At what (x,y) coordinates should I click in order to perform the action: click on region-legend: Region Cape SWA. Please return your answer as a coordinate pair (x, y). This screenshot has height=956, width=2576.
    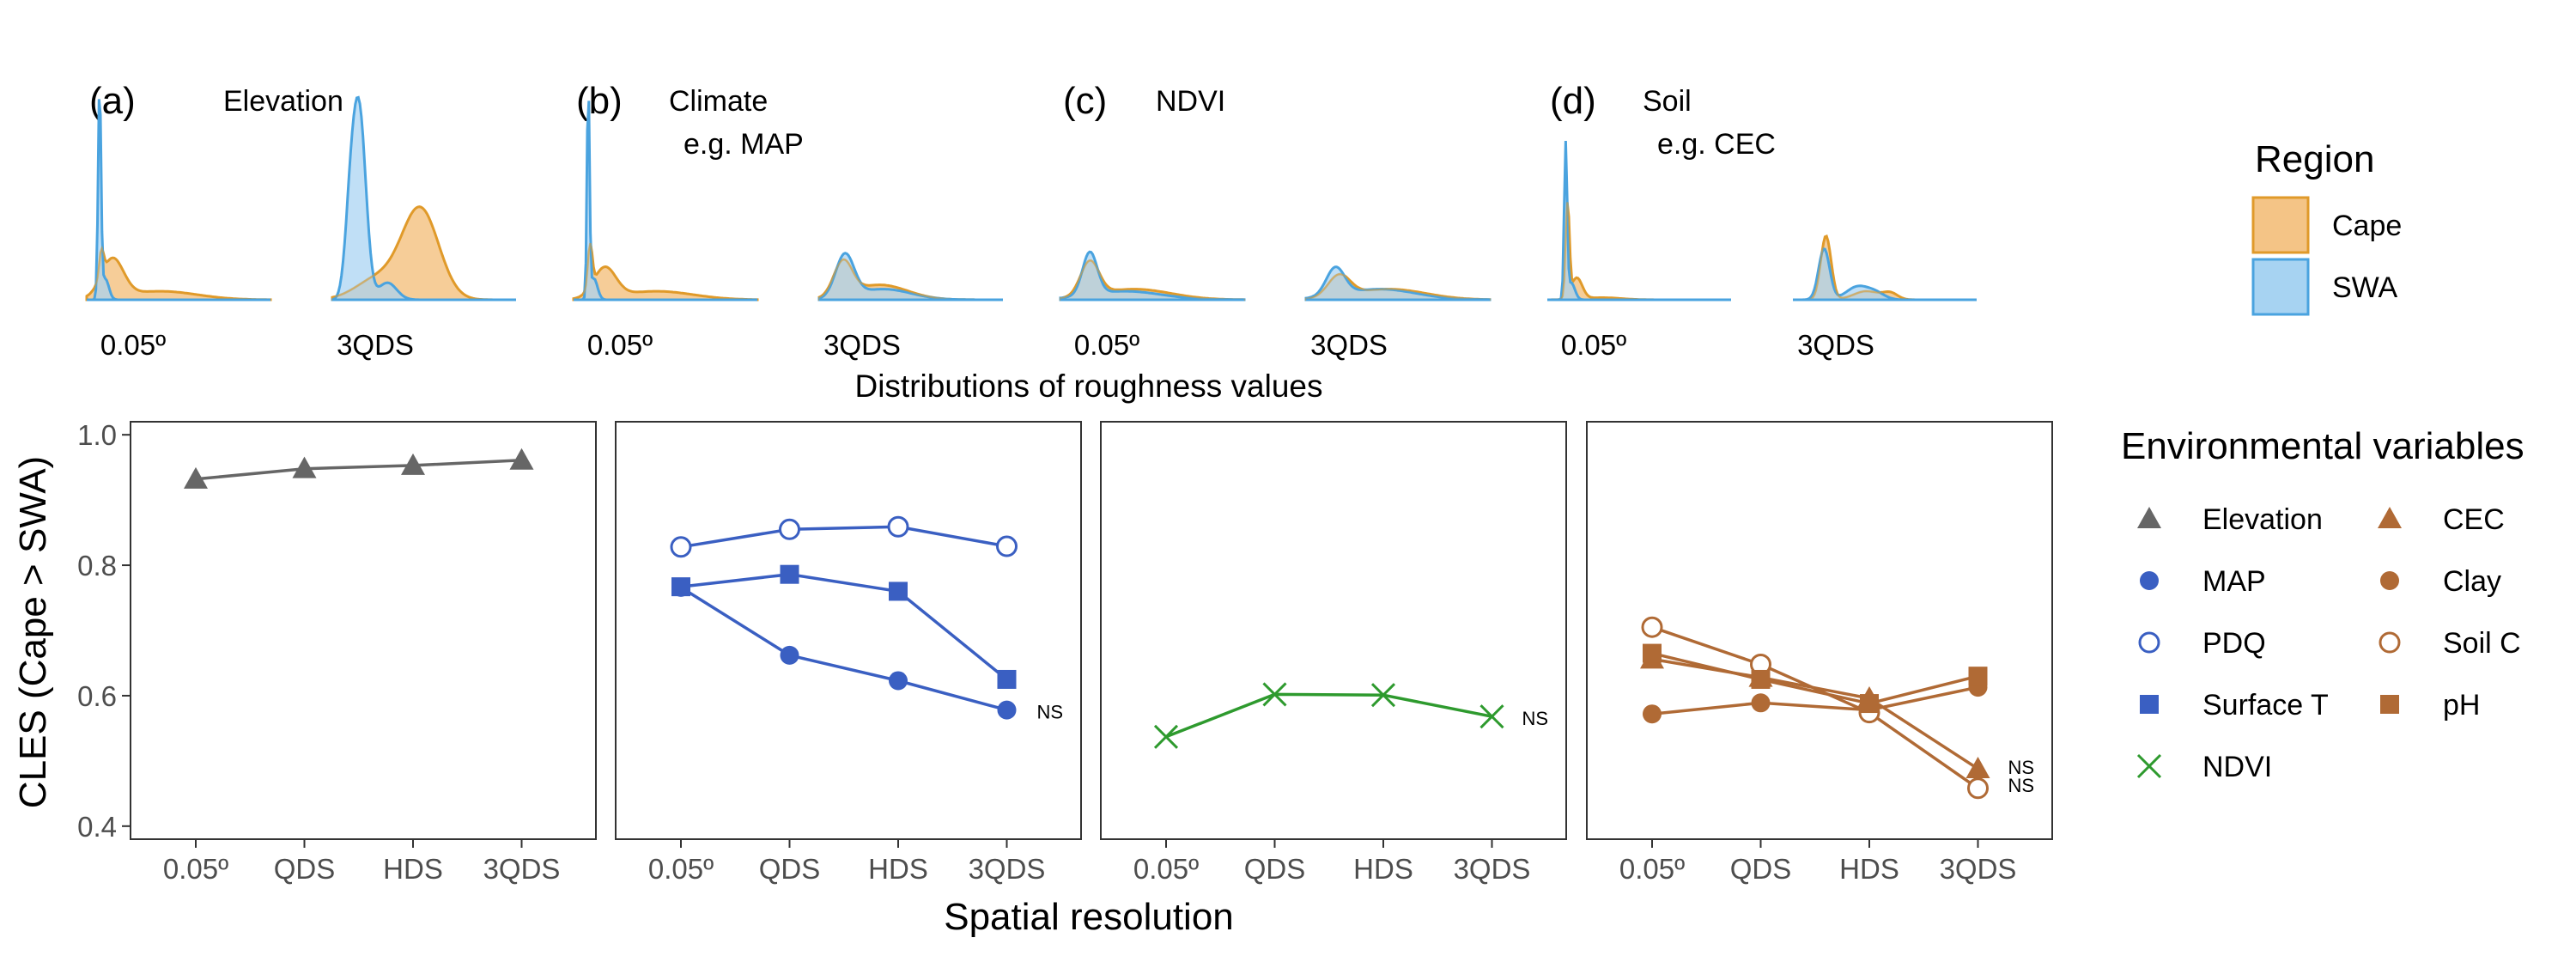
    Looking at the image, I should click on (2326, 227).